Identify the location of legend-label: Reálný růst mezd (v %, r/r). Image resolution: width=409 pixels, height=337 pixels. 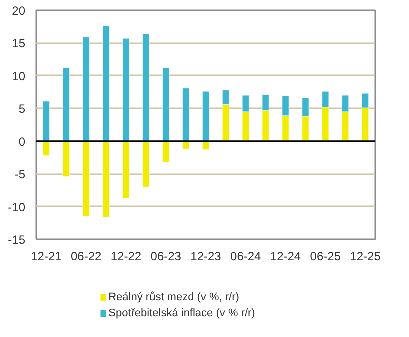
(174, 298).